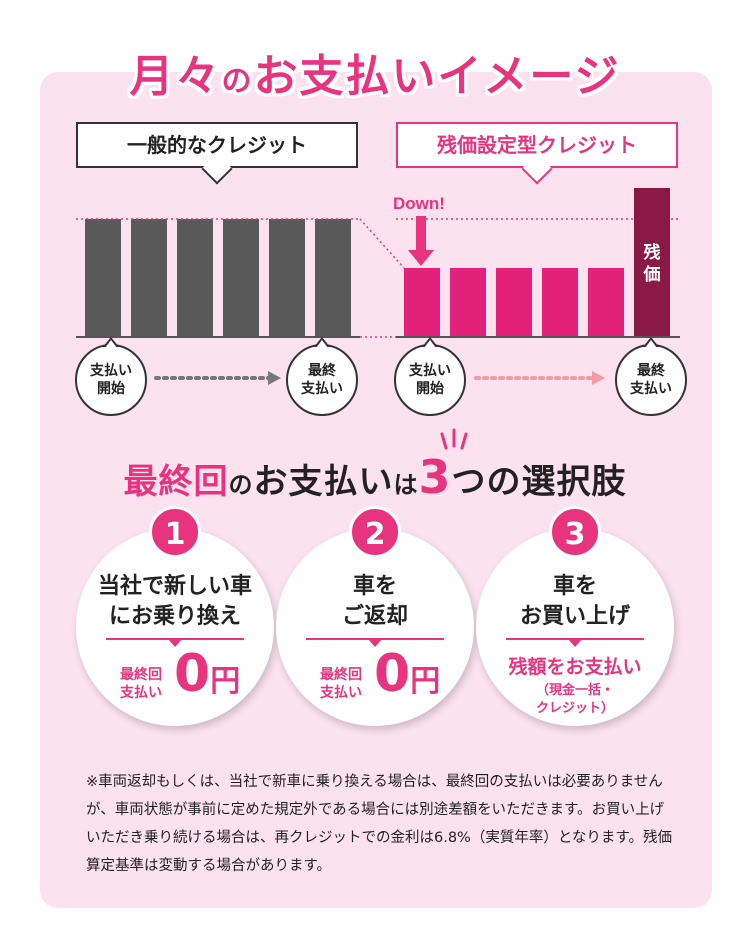 Image resolution: width=750 pixels, height=936 pixels. I want to click on choice-pay-sub: （現金一括・ クレジット）, so click(574, 699).